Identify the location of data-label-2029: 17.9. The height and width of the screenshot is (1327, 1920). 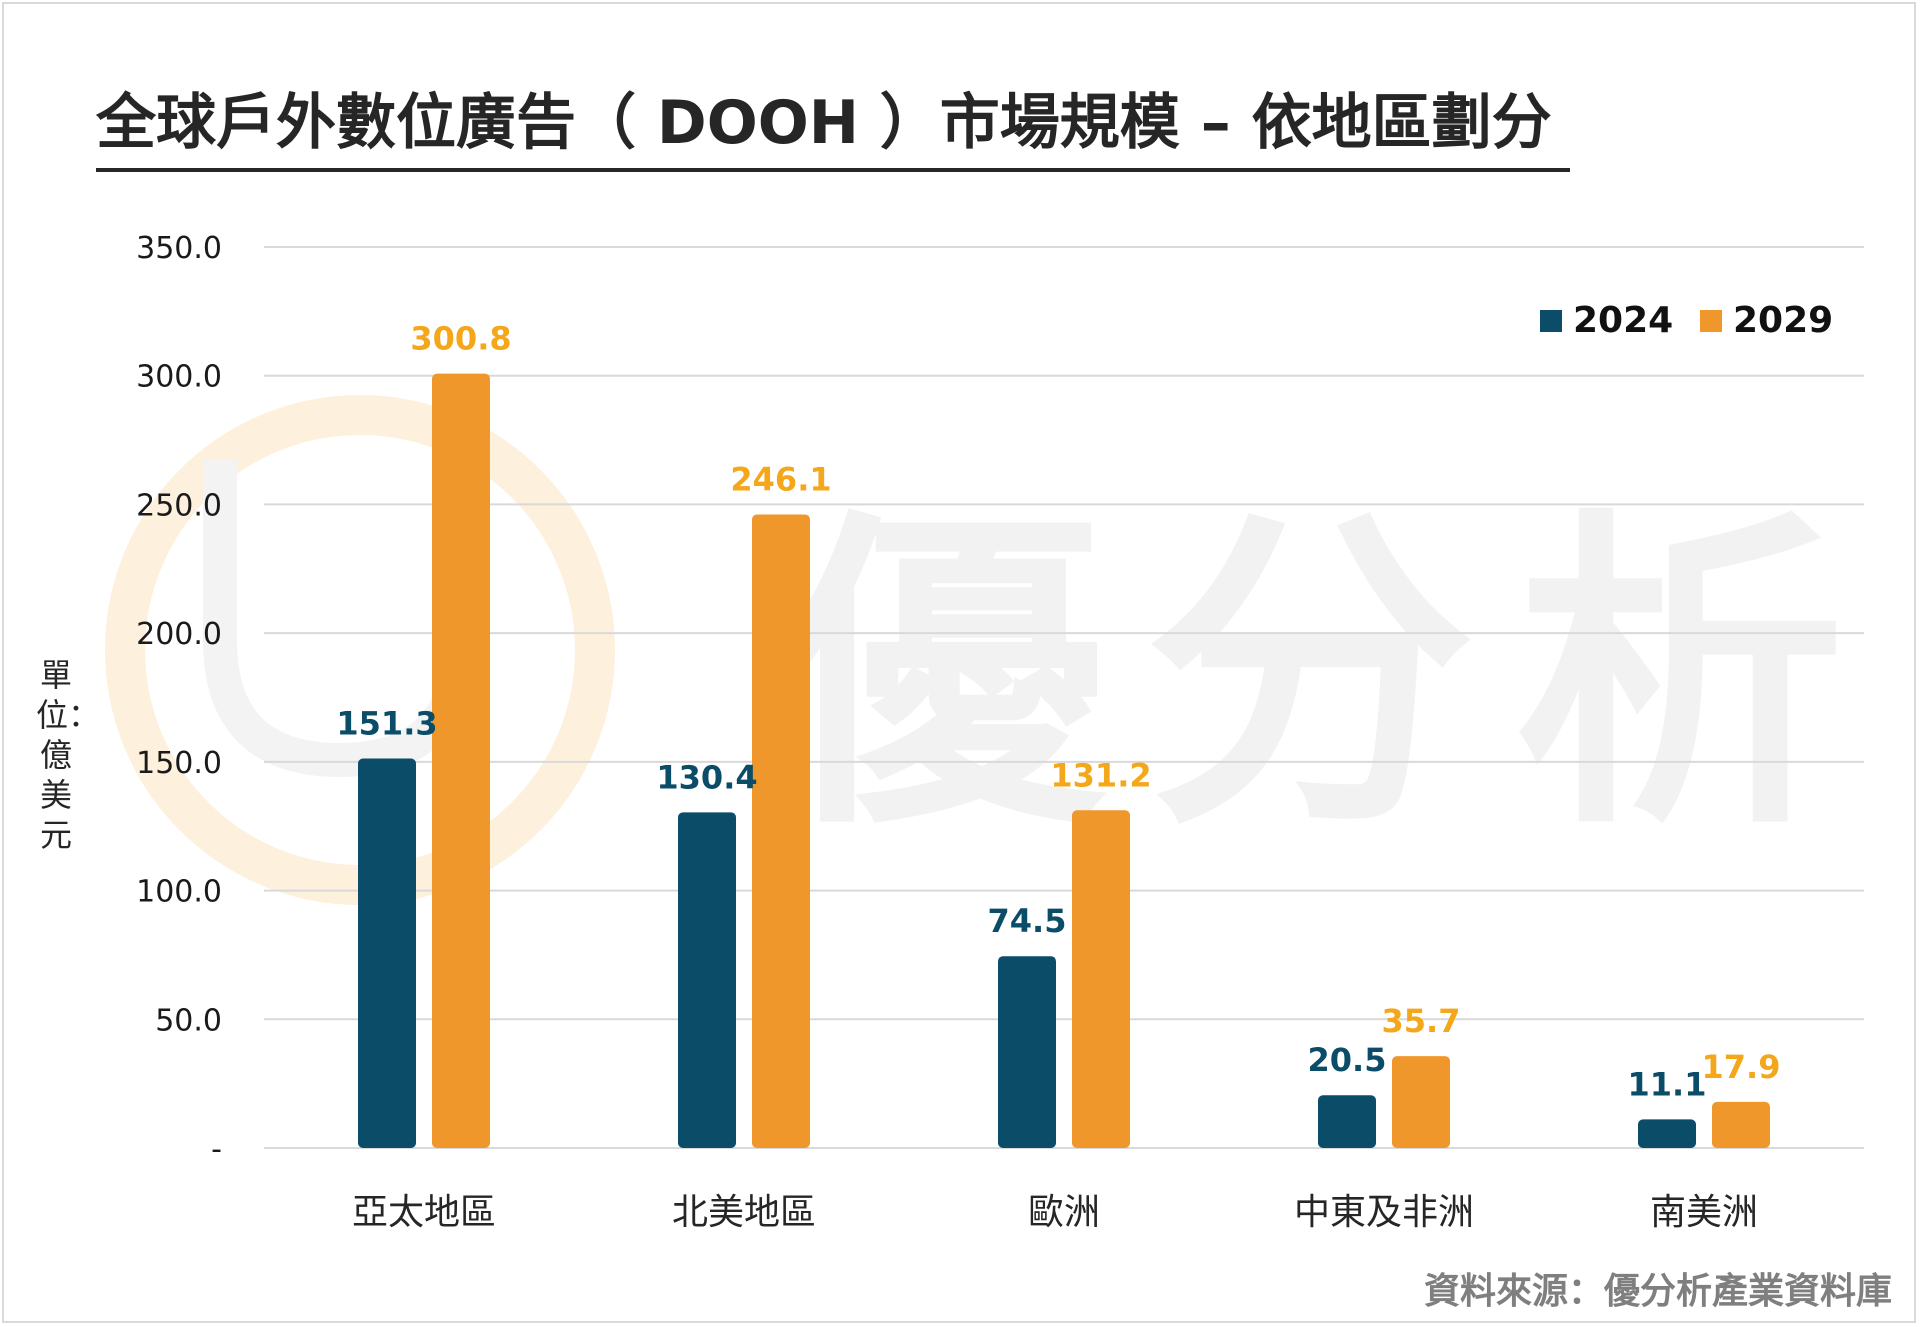
(1741, 1067).